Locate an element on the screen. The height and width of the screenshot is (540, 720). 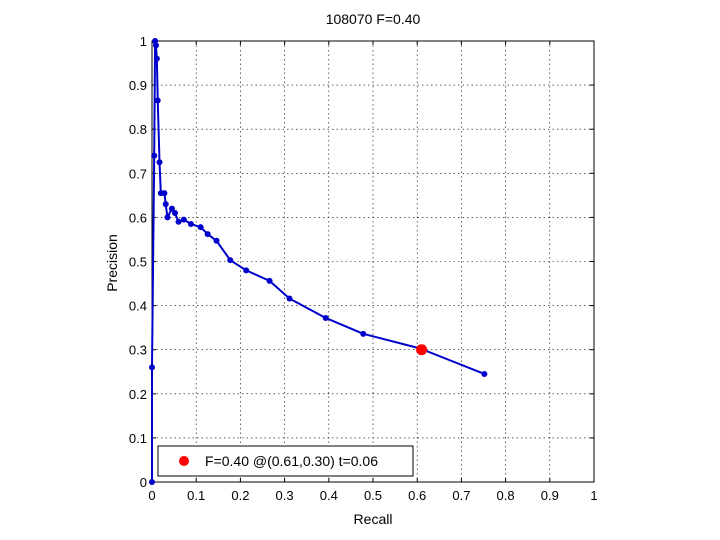
legend-box is located at coordinates (285, 461).